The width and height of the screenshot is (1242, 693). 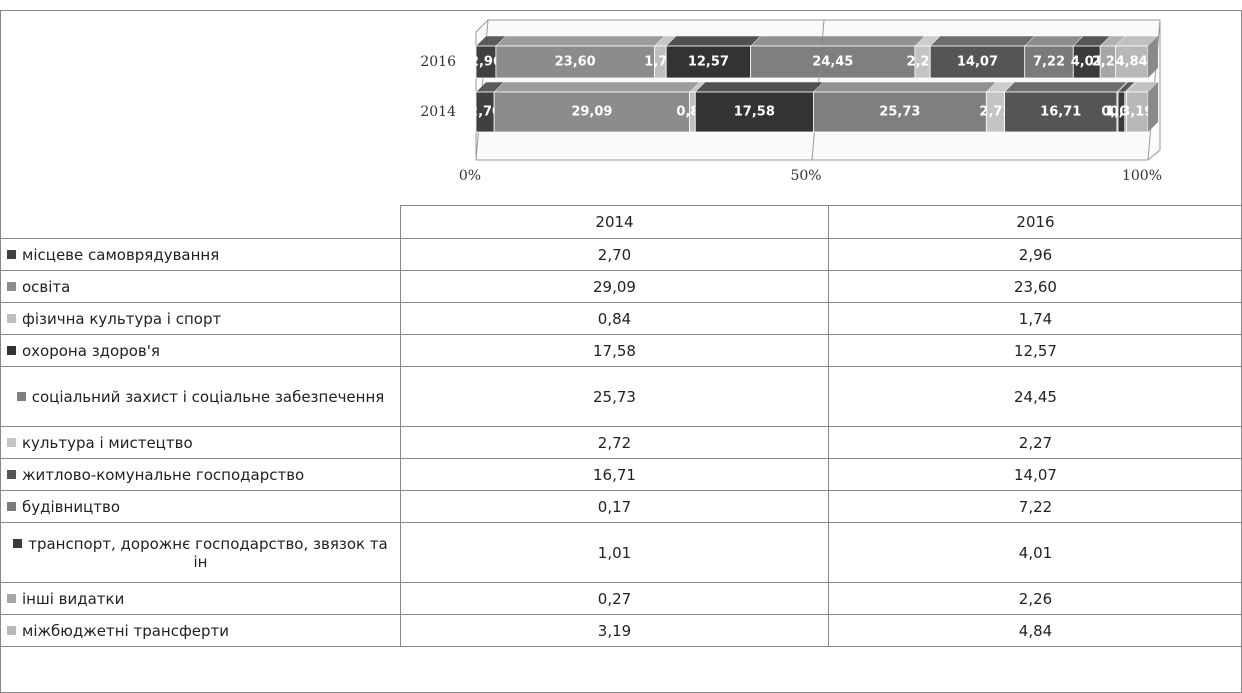 I want to click on legend-label: інші видатки, so click(x=73, y=598).